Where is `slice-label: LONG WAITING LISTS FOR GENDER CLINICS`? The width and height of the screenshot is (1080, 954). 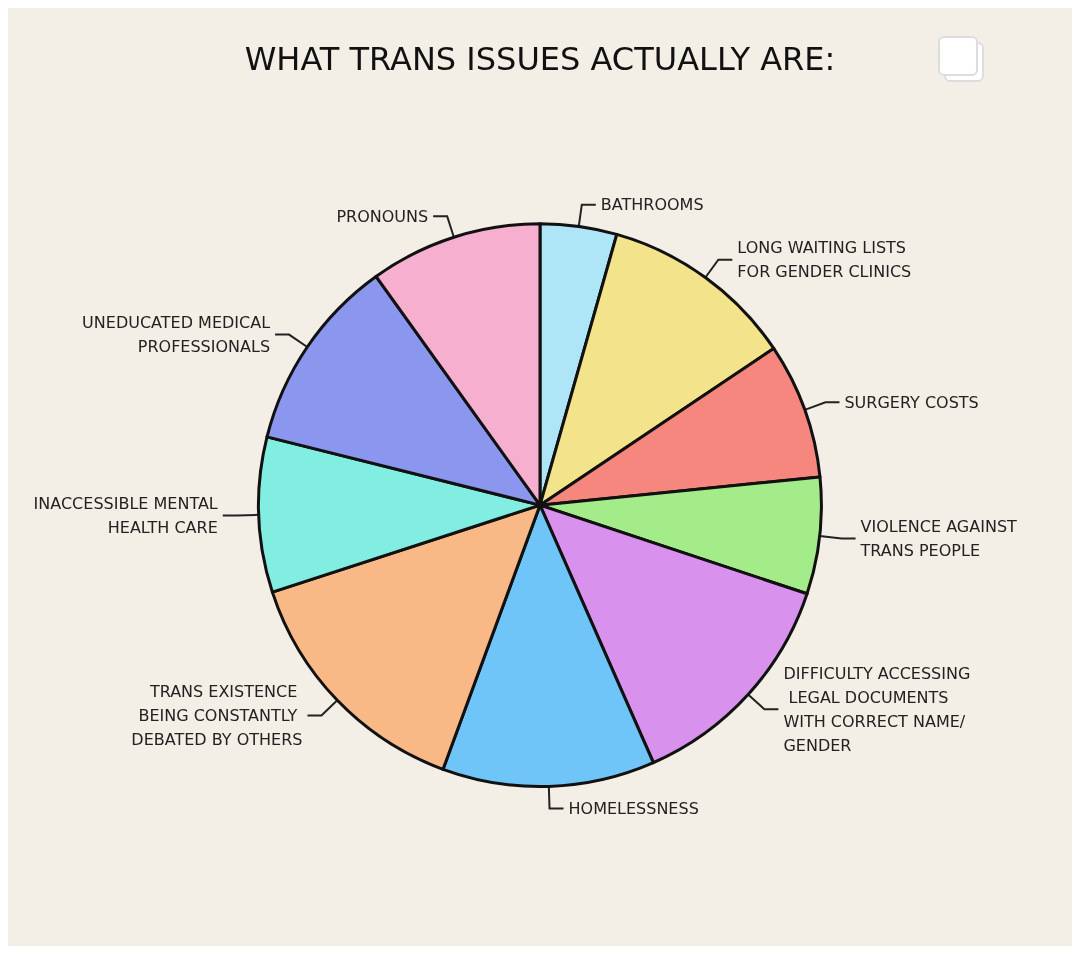
slice-label: LONG WAITING LISTS FOR GENDER CLINICS is located at coordinates (824, 260).